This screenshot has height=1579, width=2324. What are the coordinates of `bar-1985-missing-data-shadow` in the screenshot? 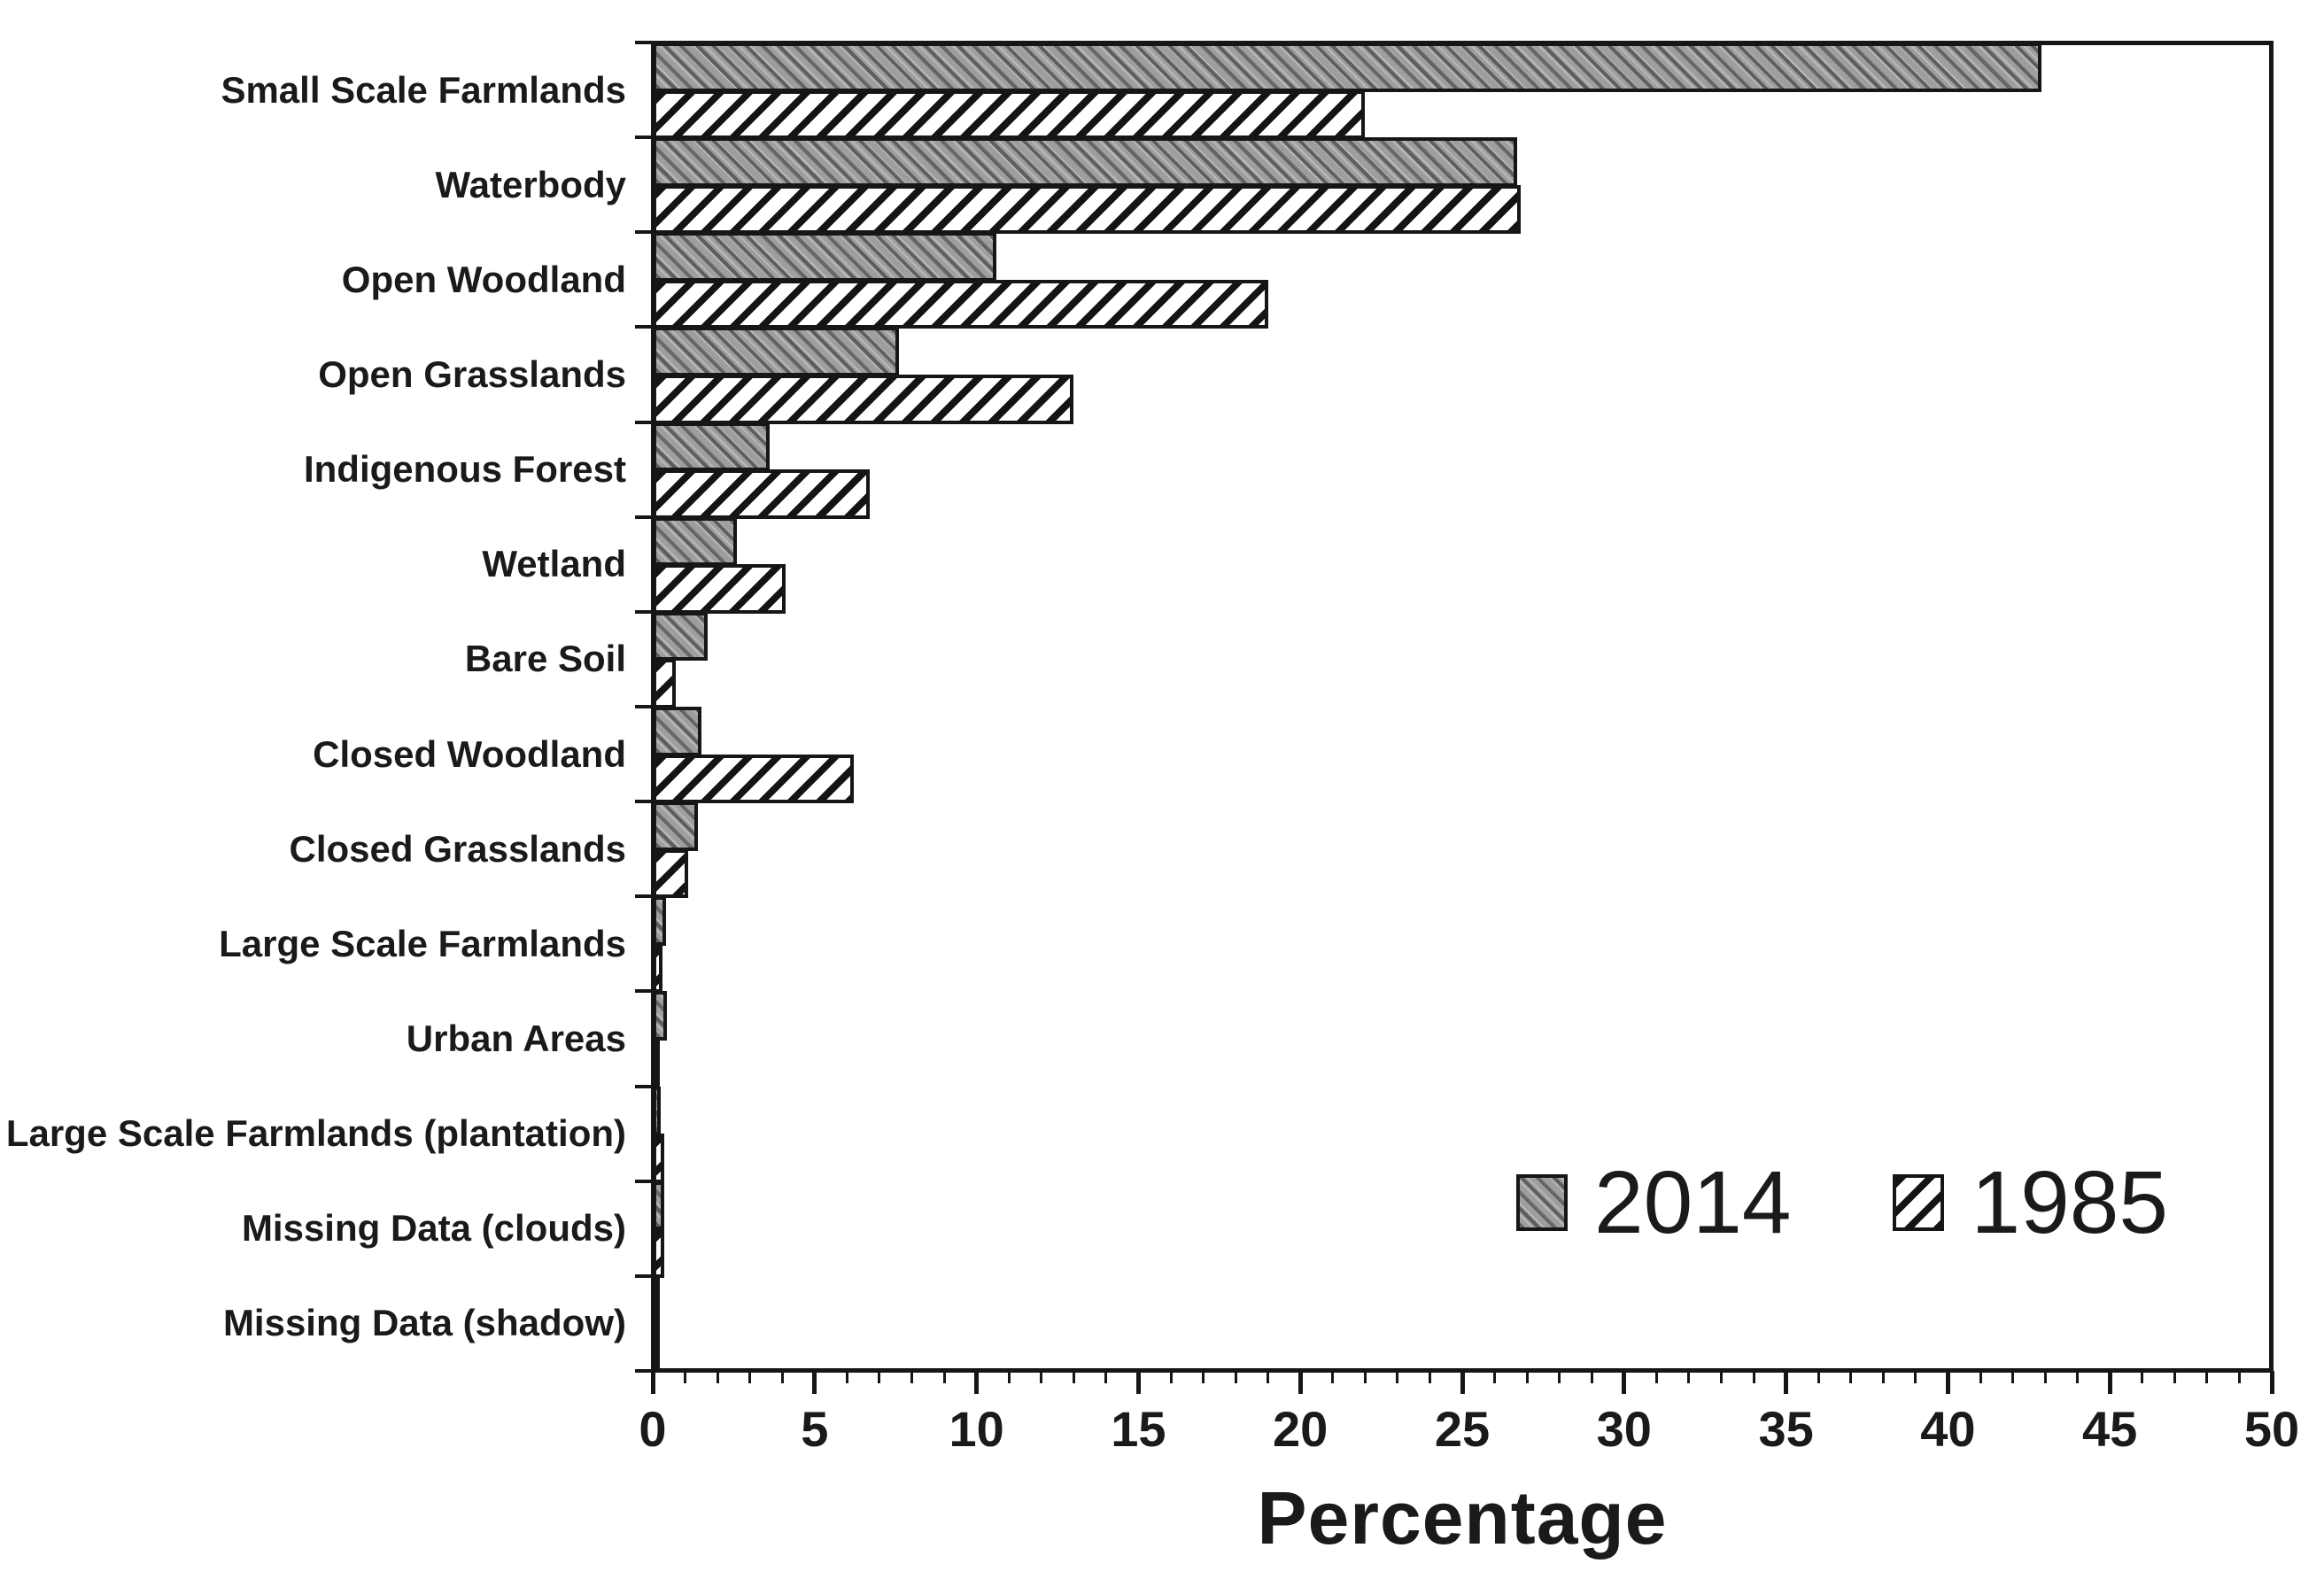 It's located at (656, 1348).